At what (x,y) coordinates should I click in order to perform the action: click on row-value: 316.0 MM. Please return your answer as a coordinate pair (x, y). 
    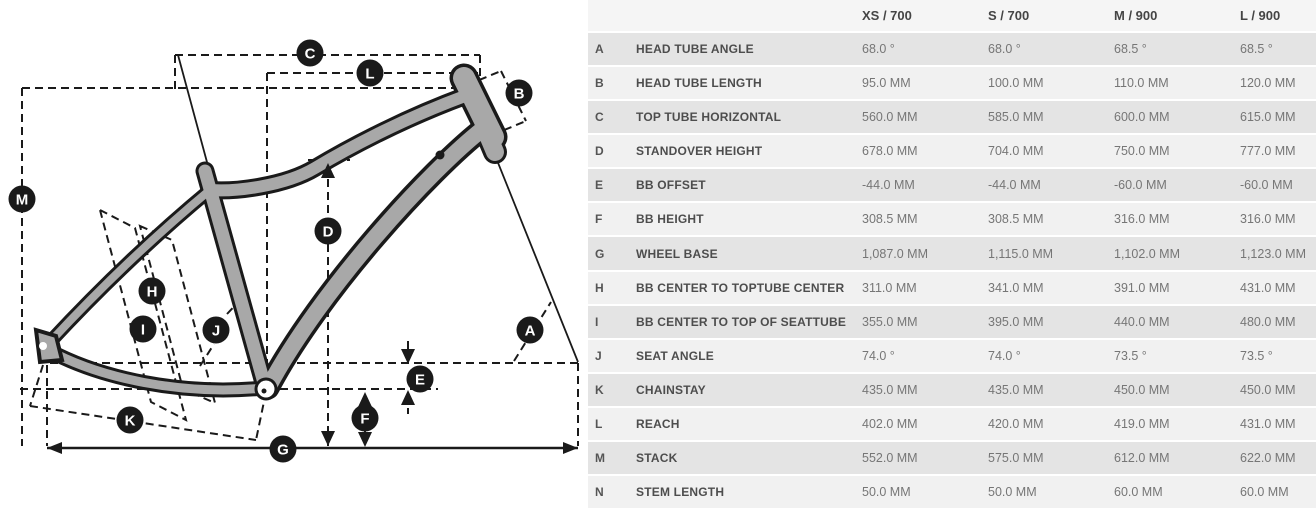
    Looking at the image, I should click on (1268, 219).